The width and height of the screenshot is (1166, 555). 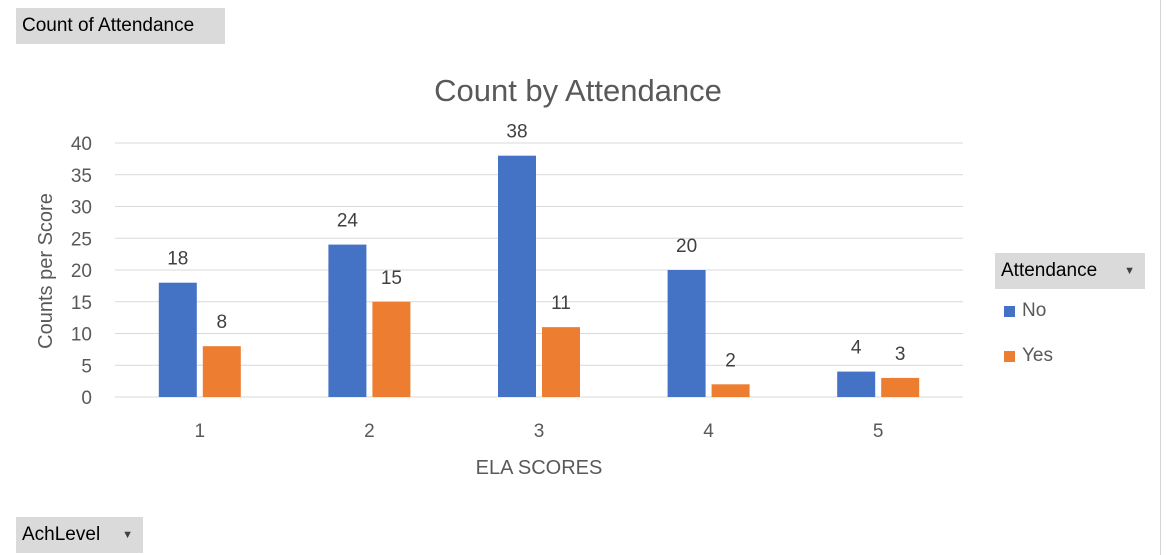 What do you see at coordinates (578, 90) in the screenshot?
I see `chart-title: Count by Attendance` at bounding box center [578, 90].